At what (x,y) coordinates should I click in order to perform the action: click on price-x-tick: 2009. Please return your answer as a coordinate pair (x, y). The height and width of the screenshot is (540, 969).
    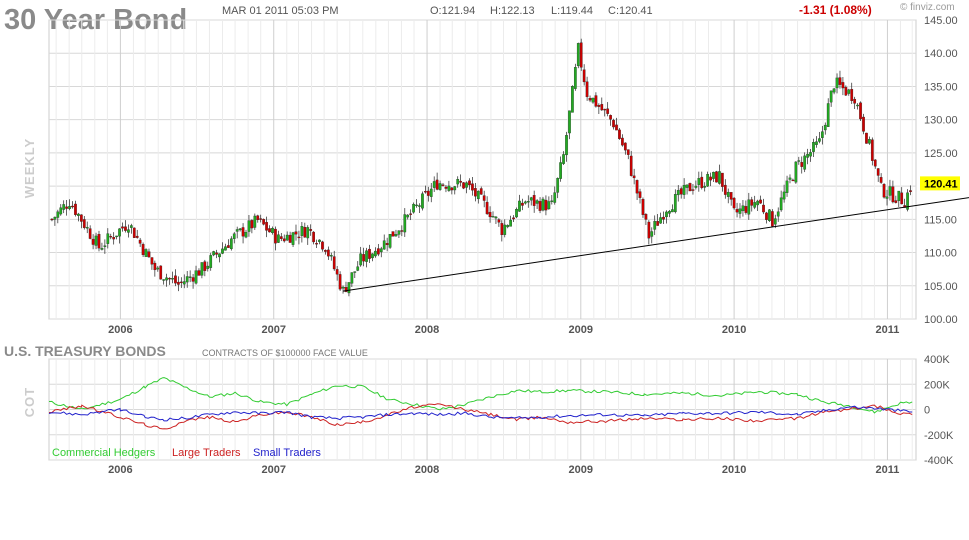
    Looking at the image, I should click on (581, 330).